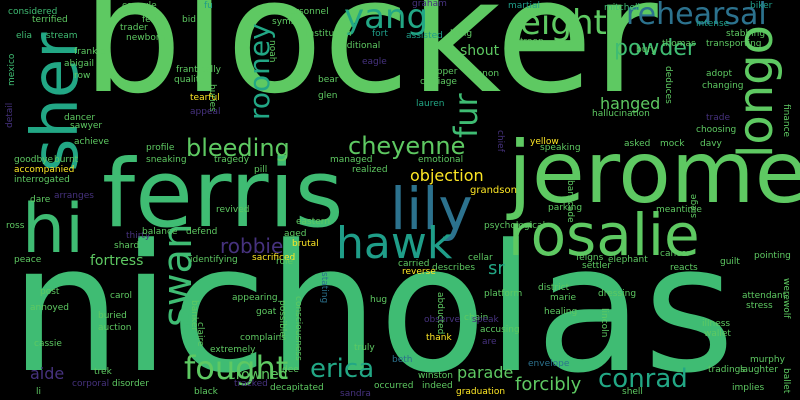  Describe the element at coordinates (748, 388) in the screenshot. I see `word-implies: implies` at that location.